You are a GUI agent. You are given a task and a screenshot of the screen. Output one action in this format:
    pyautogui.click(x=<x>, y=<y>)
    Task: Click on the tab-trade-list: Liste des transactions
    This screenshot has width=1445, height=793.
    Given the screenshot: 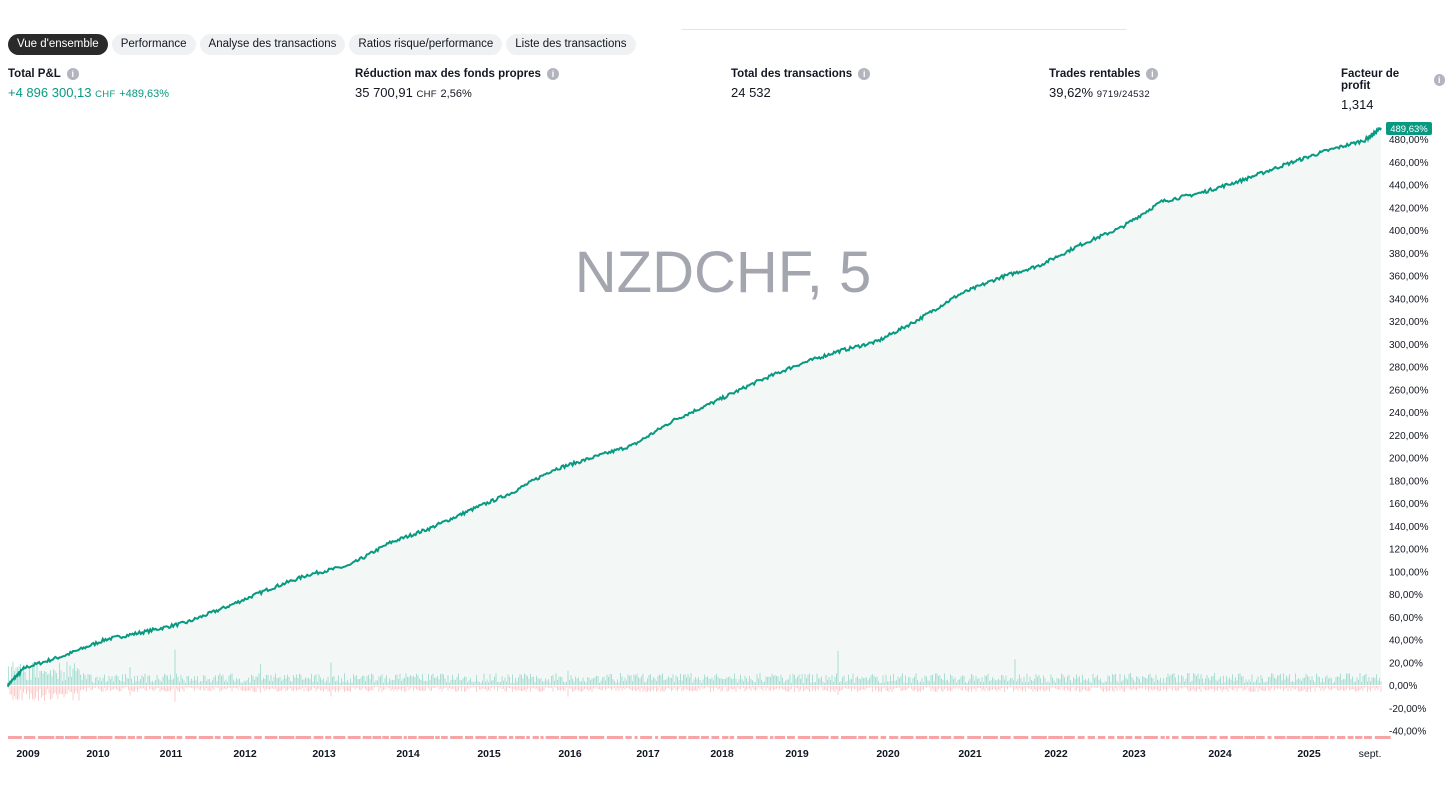 What is the action you would take?
    pyautogui.click(x=571, y=44)
    